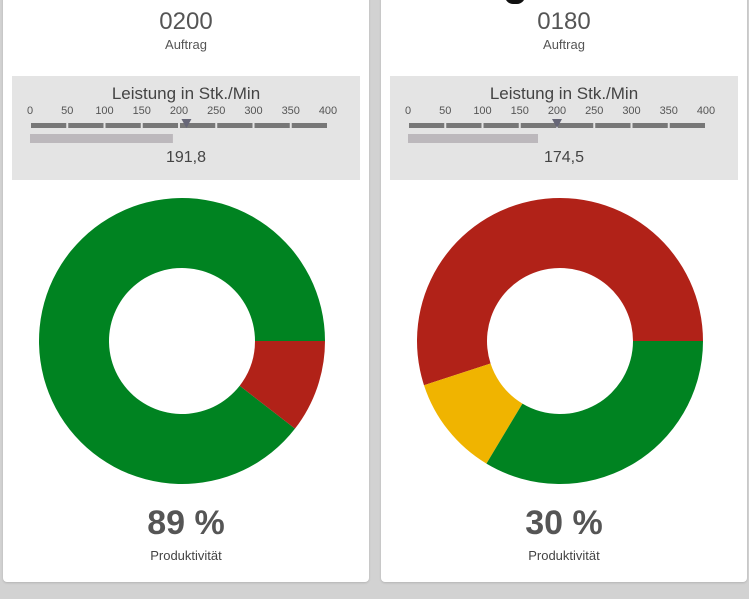 This screenshot has width=749, height=599. Describe the element at coordinates (564, 157) in the screenshot. I see `performance-value: 174,5` at that location.